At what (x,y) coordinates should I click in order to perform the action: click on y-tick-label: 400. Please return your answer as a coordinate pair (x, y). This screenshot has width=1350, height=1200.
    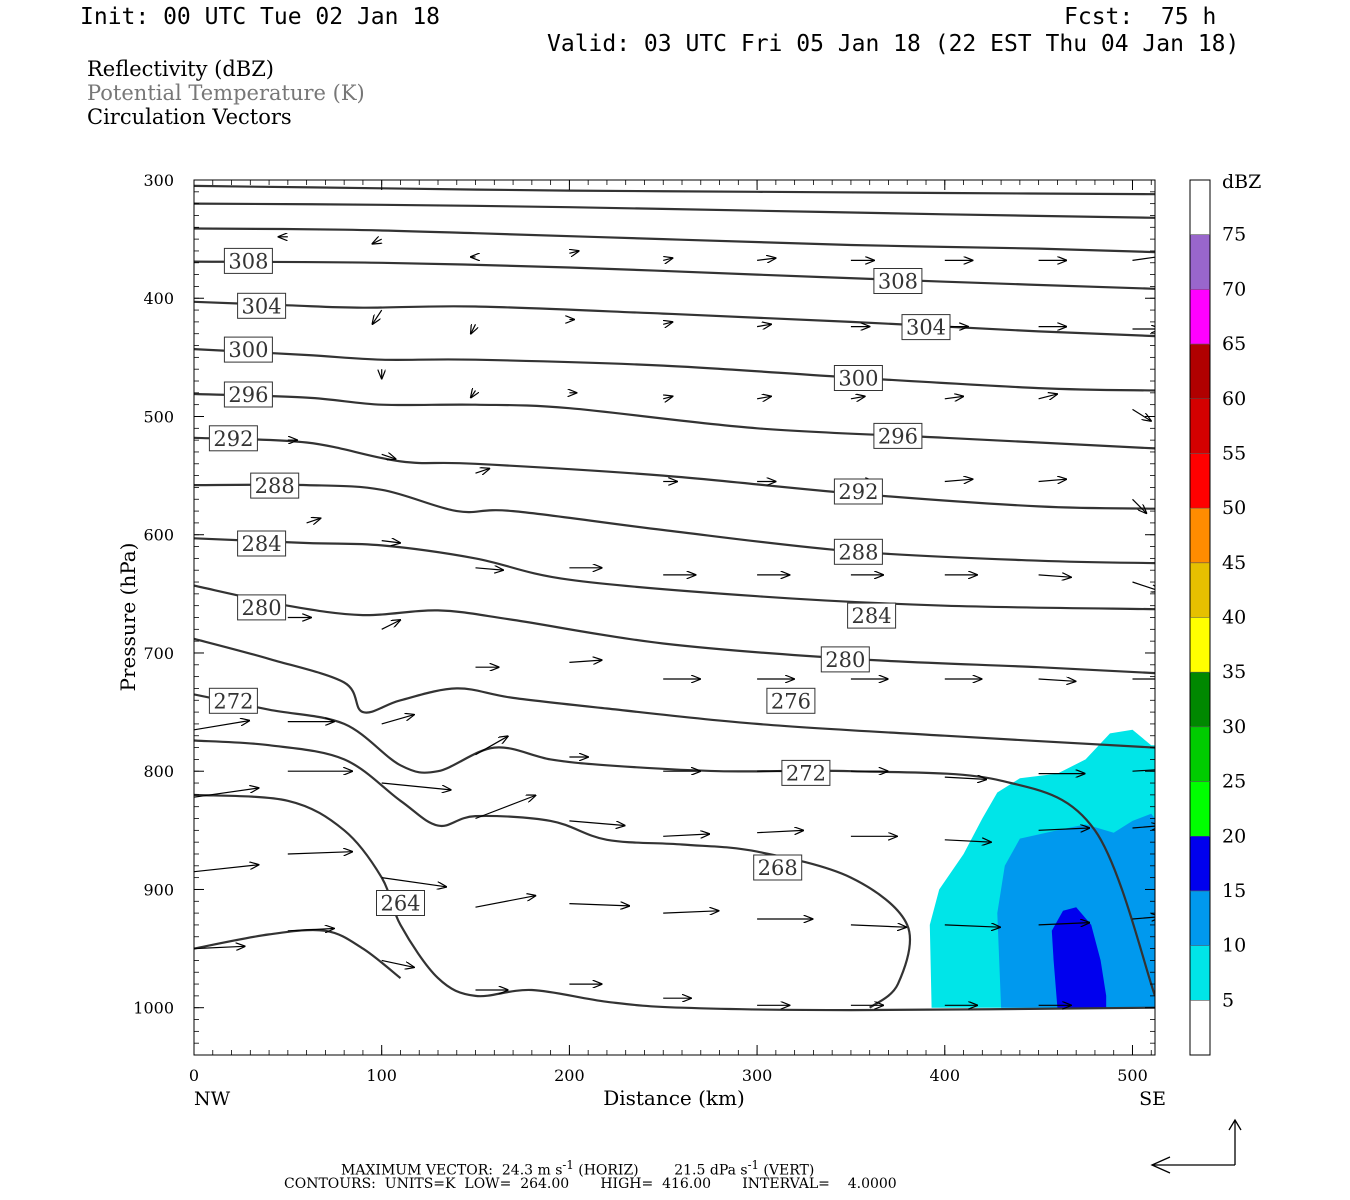
    Looking at the image, I should click on (158, 298).